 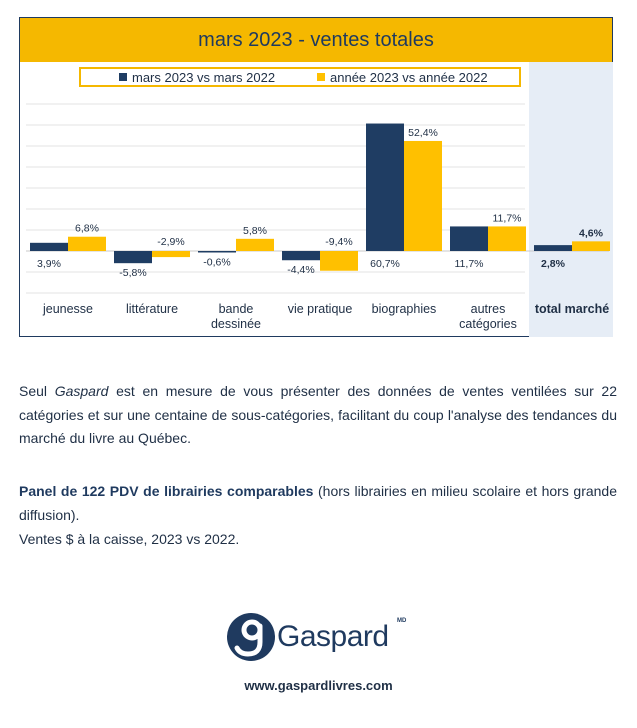 I want to click on category-label: total marché, so click(x=572, y=309).